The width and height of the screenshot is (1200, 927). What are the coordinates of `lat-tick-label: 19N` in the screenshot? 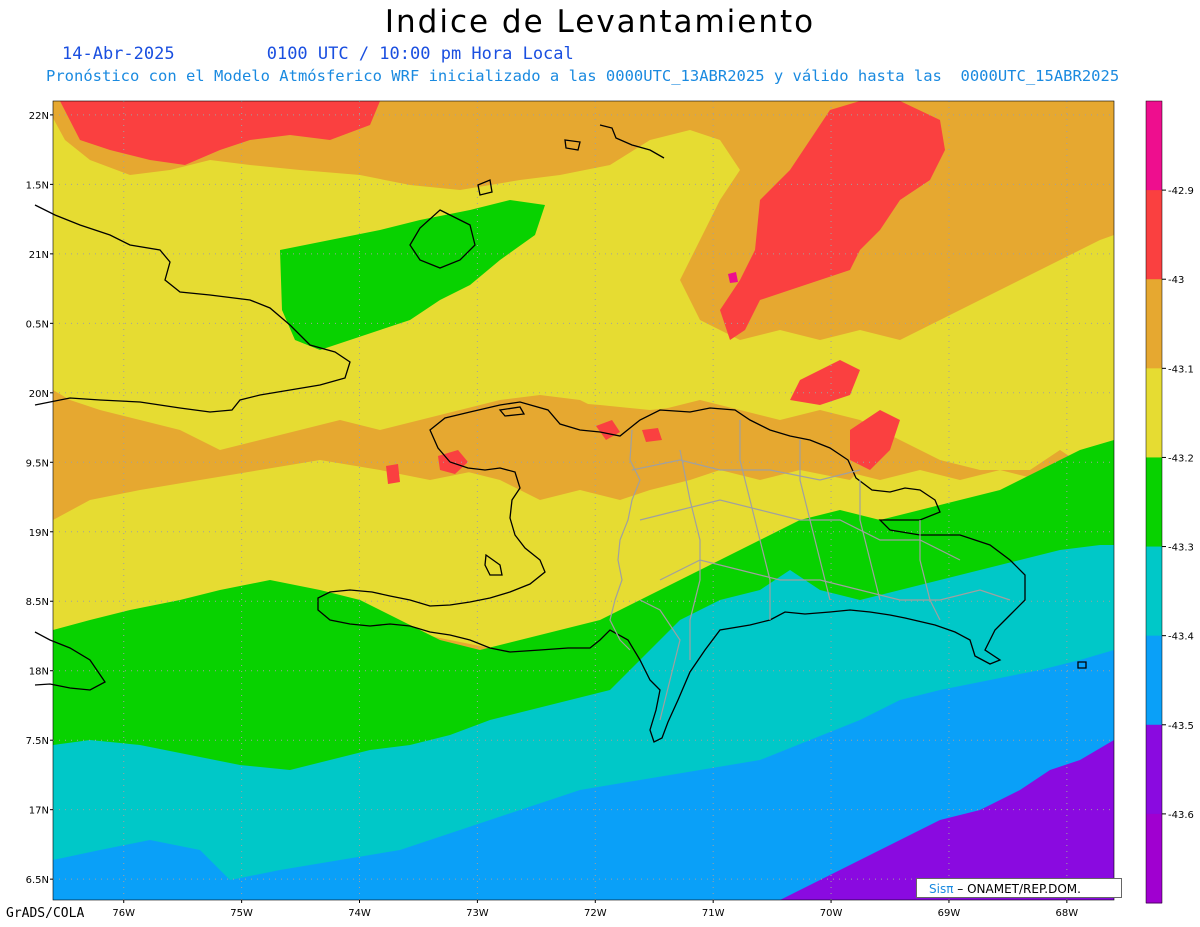 It's located at (39, 533).